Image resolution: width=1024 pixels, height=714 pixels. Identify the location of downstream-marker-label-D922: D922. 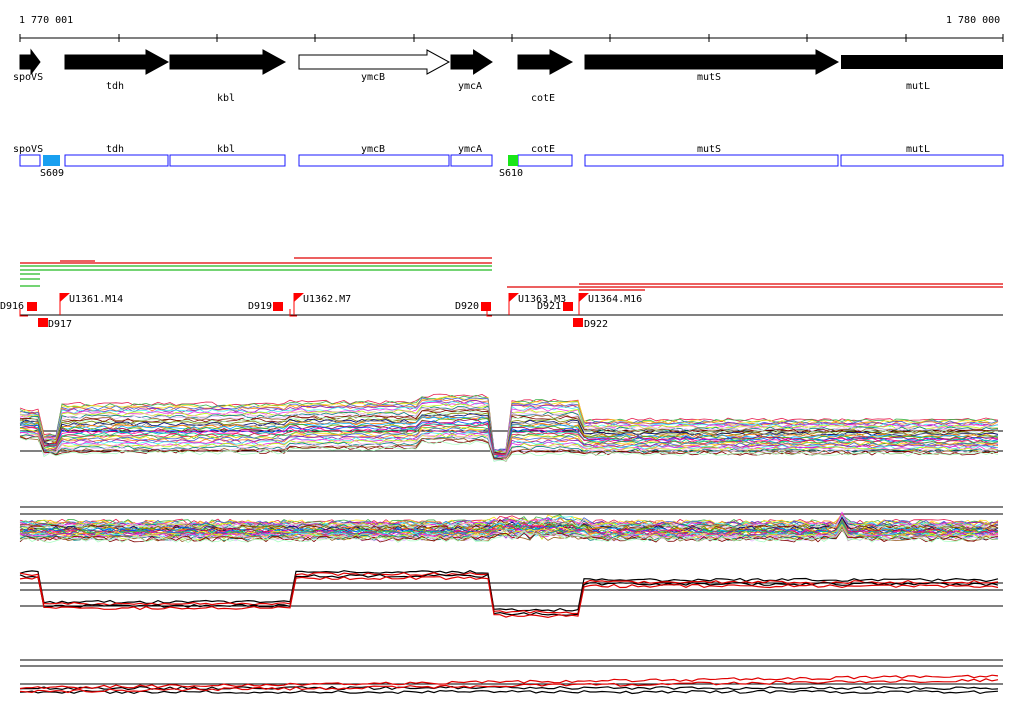
(596, 324).